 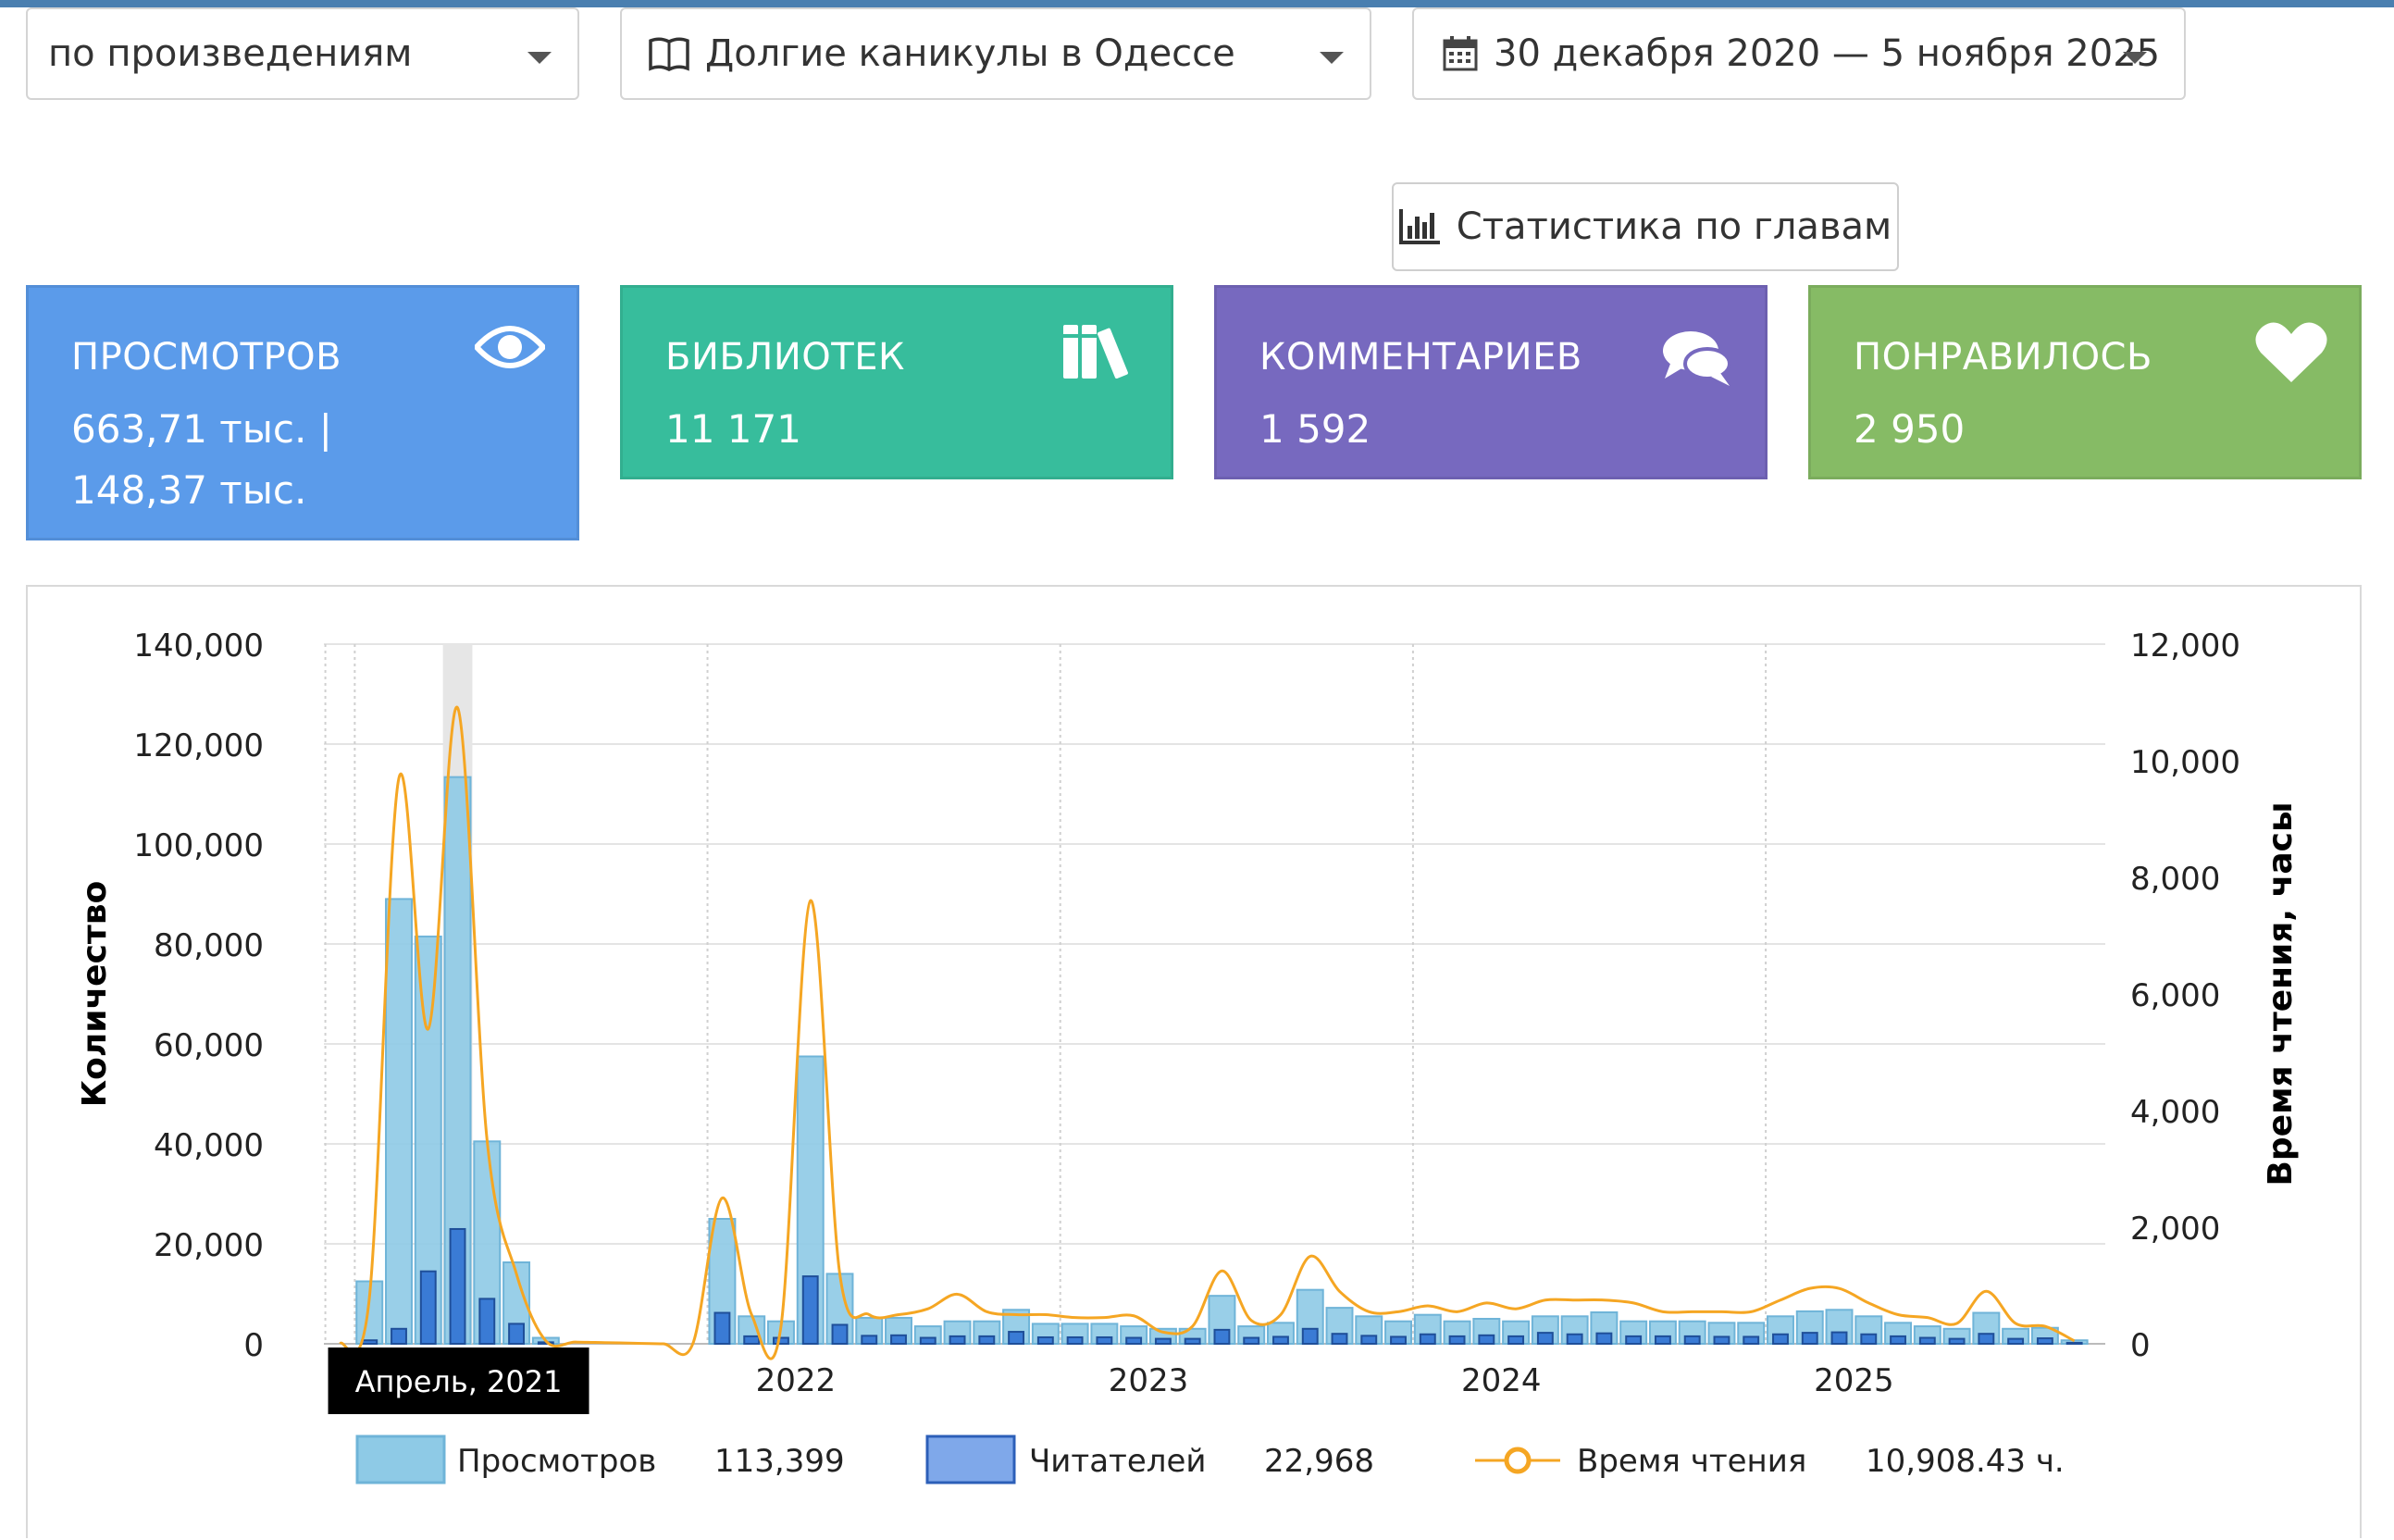 What do you see at coordinates (1491, 382) in the screenshot?
I see `comments-card: КОММЕНТАРИЕВ 1 592` at bounding box center [1491, 382].